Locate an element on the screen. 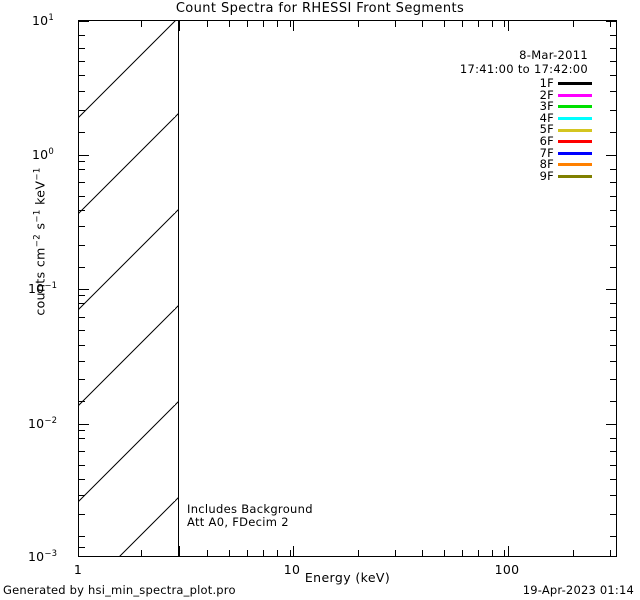 This screenshot has width=640, height=600. xtick-label-1: 1 is located at coordinates (78, 569).